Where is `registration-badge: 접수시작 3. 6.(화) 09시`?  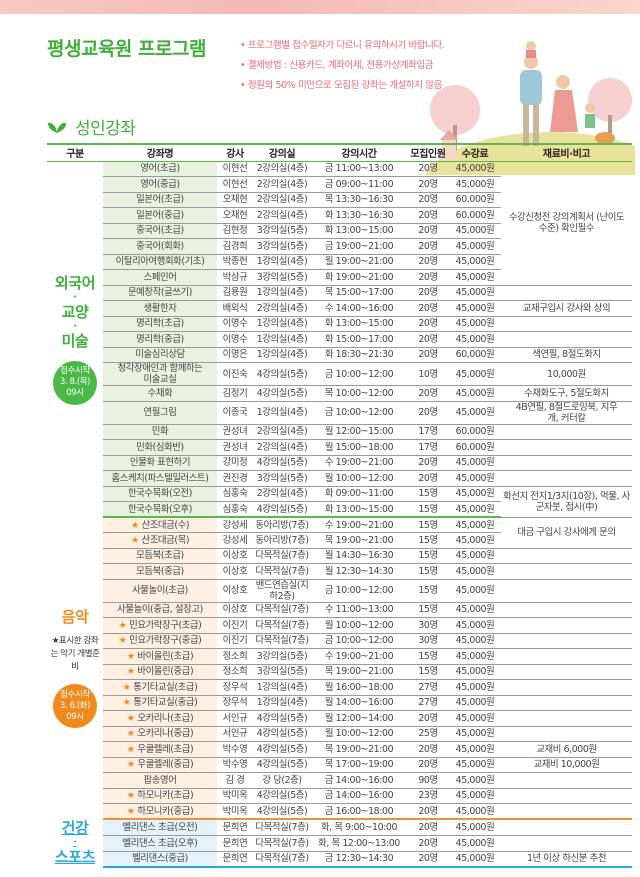
registration-badge: 접수시작 3. 6.(화) 09시 is located at coordinates (75, 706).